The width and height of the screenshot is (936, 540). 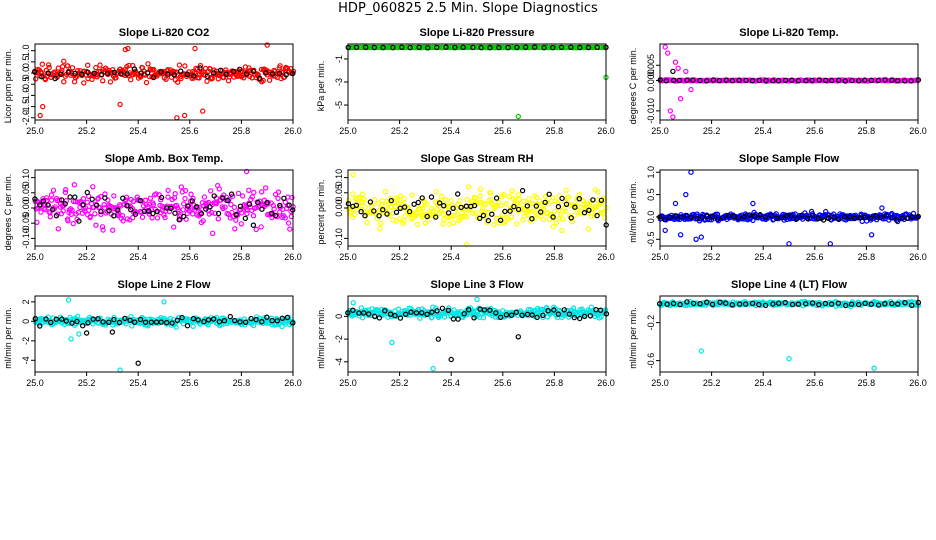 I want to click on x-tick-label: 26.0, so click(x=918, y=383).